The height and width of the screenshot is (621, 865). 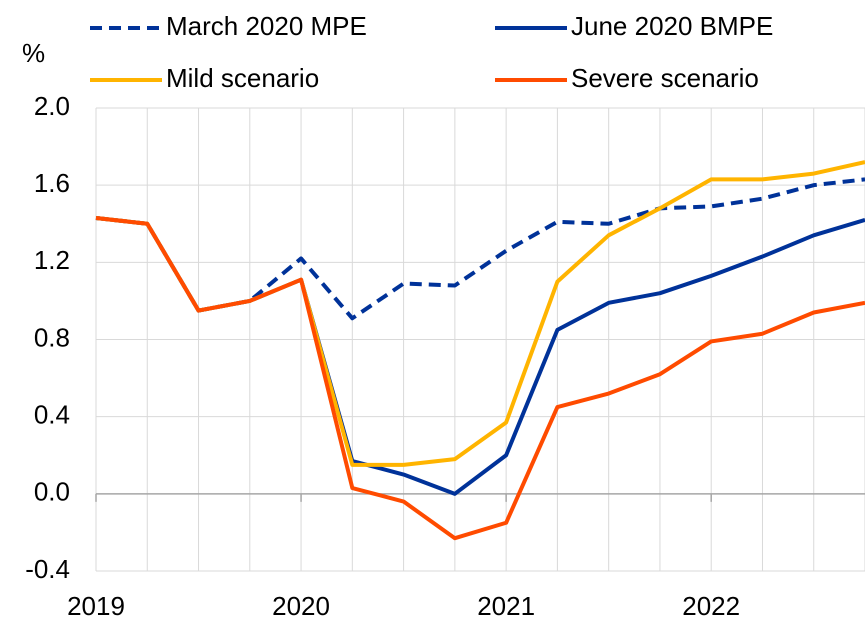 I want to click on y-tick-label: 0.4, so click(x=52, y=415).